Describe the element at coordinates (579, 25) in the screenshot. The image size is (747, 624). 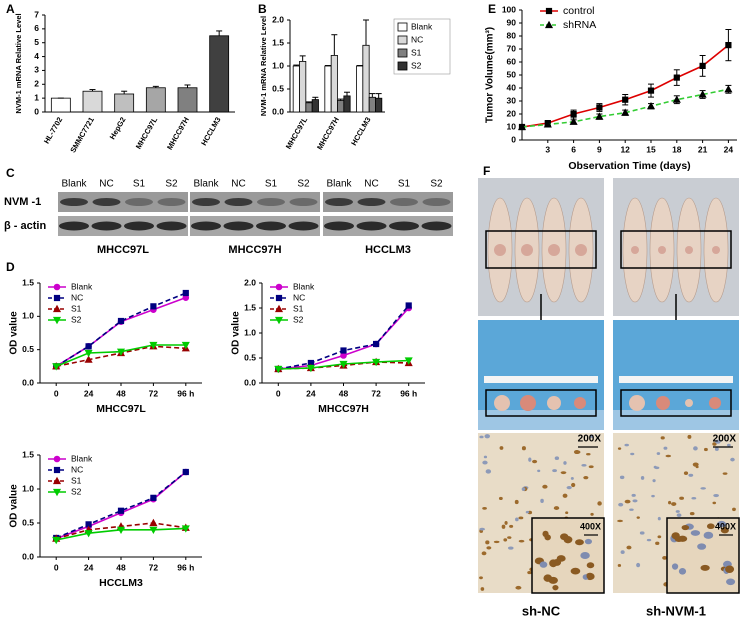
I see `legend-label: shRNA` at that location.